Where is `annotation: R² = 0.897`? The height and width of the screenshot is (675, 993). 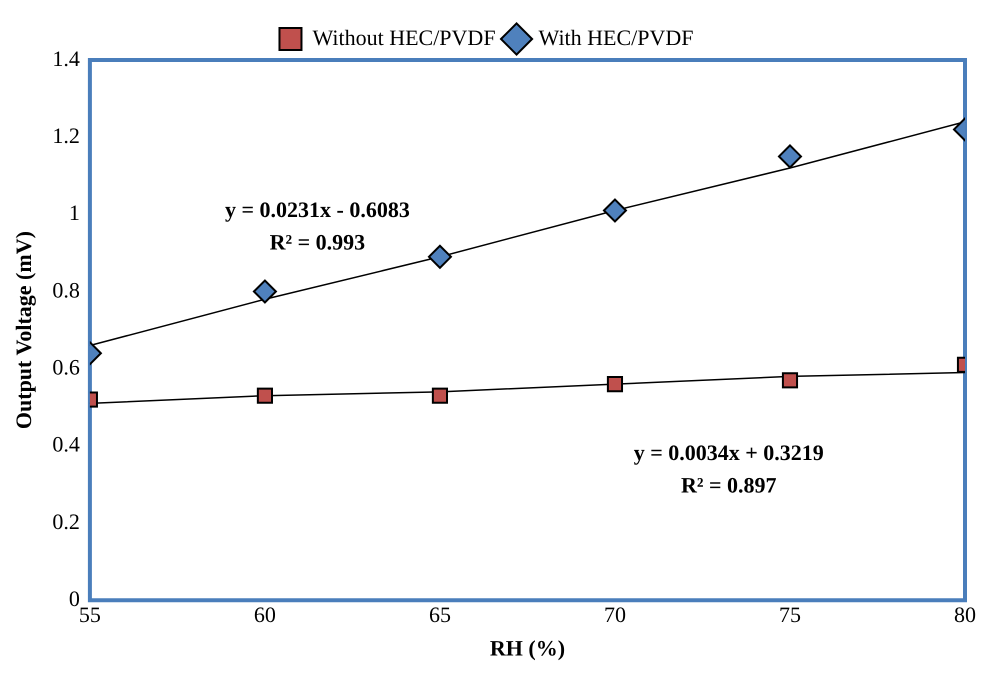
annotation: R² = 0.897 is located at coordinates (728, 485).